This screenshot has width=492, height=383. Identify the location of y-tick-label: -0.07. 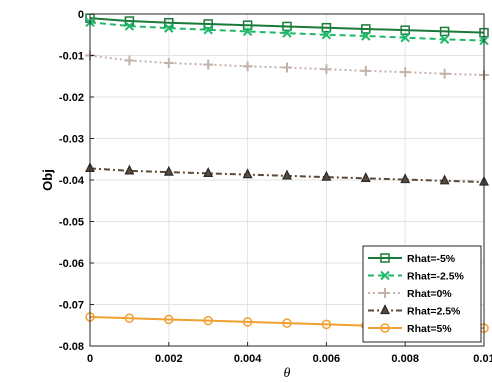
(71, 306).